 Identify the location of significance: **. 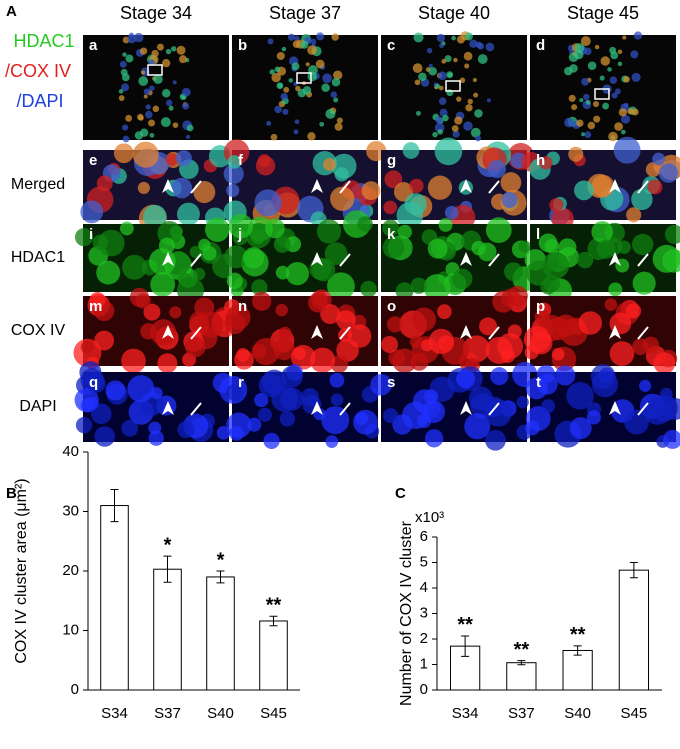
(522, 650).